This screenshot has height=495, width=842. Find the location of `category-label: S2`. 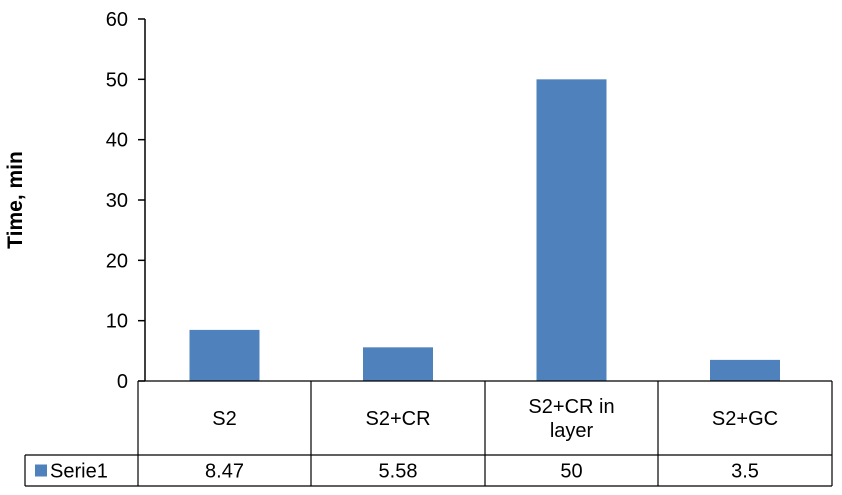

category-label: S2 is located at coordinates (224, 419).